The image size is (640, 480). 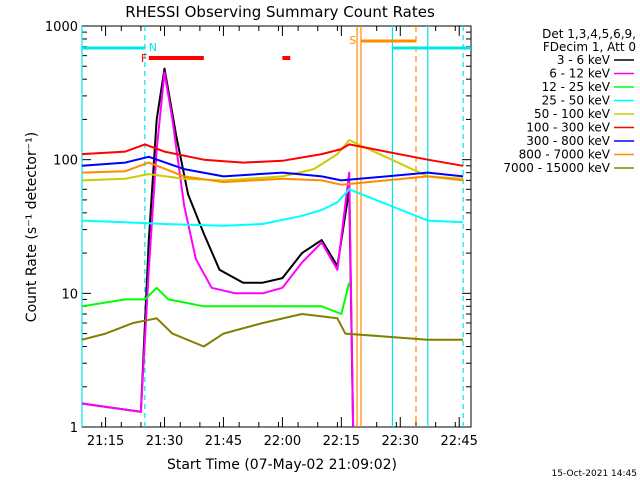 I want to click on y-tick-label: 100, so click(x=65, y=161).